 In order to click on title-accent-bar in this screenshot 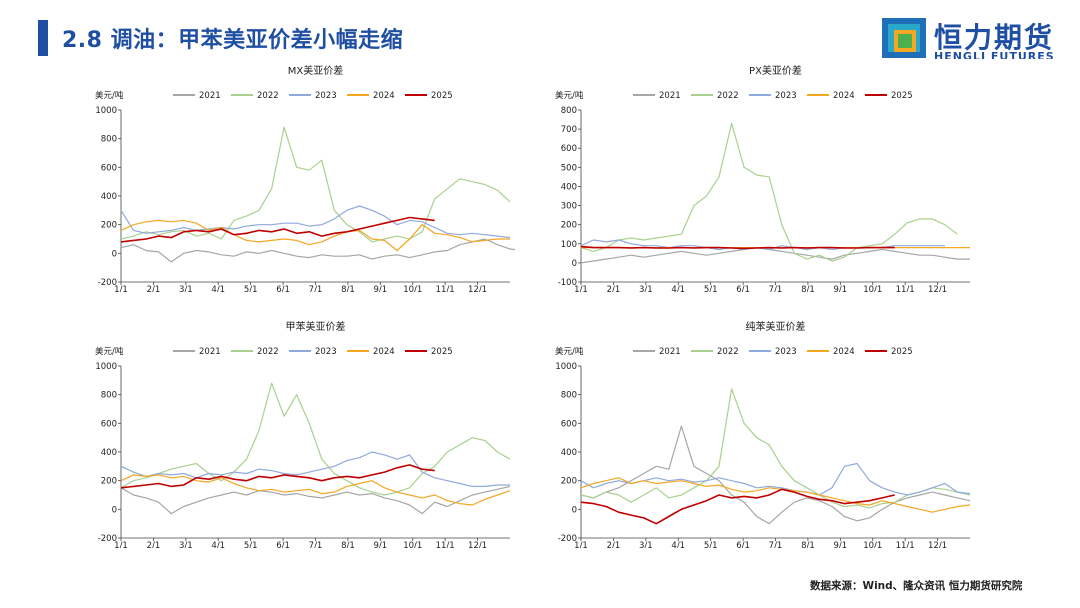, I will do `click(43, 38)`.